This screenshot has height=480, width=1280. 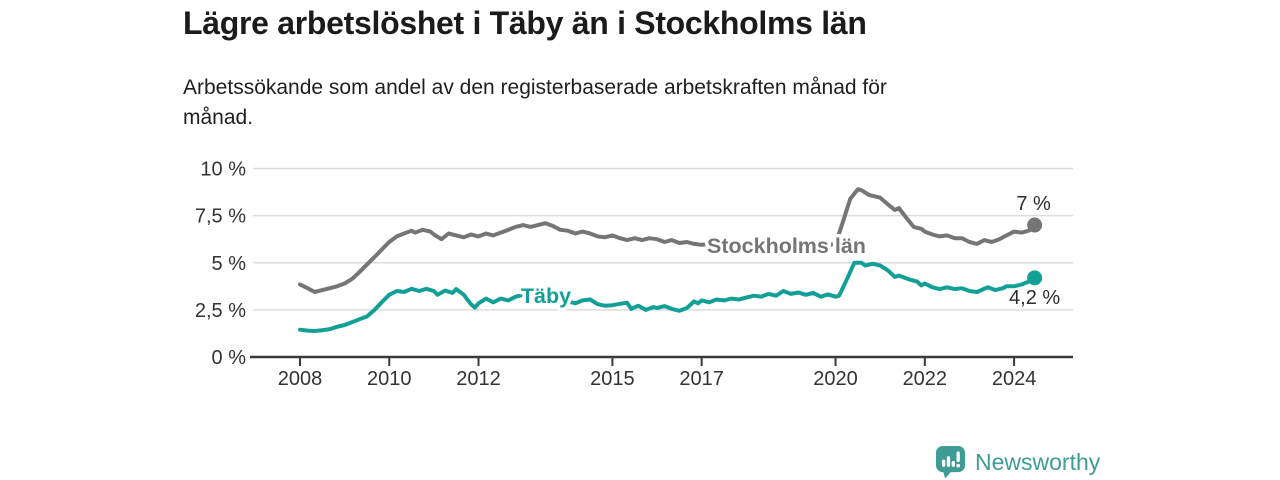 What do you see at coordinates (220, 217) in the screenshot?
I see `y-tick-label: 7,5 %` at bounding box center [220, 217].